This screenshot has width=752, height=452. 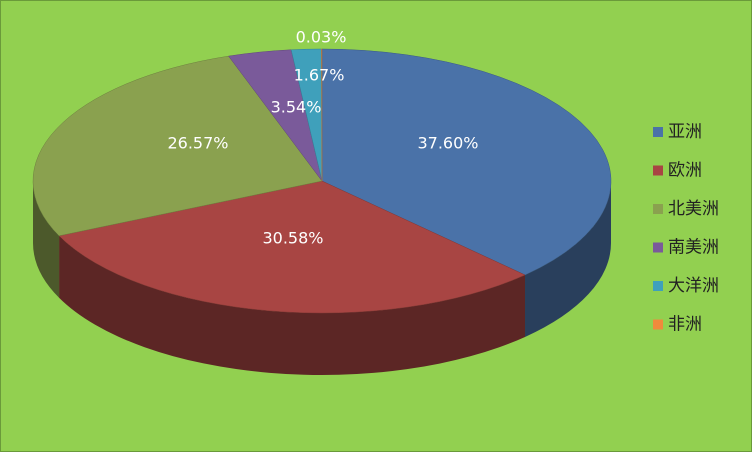 What do you see at coordinates (685, 171) in the screenshot?
I see `legend-label: 欧洲` at bounding box center [685, 171].